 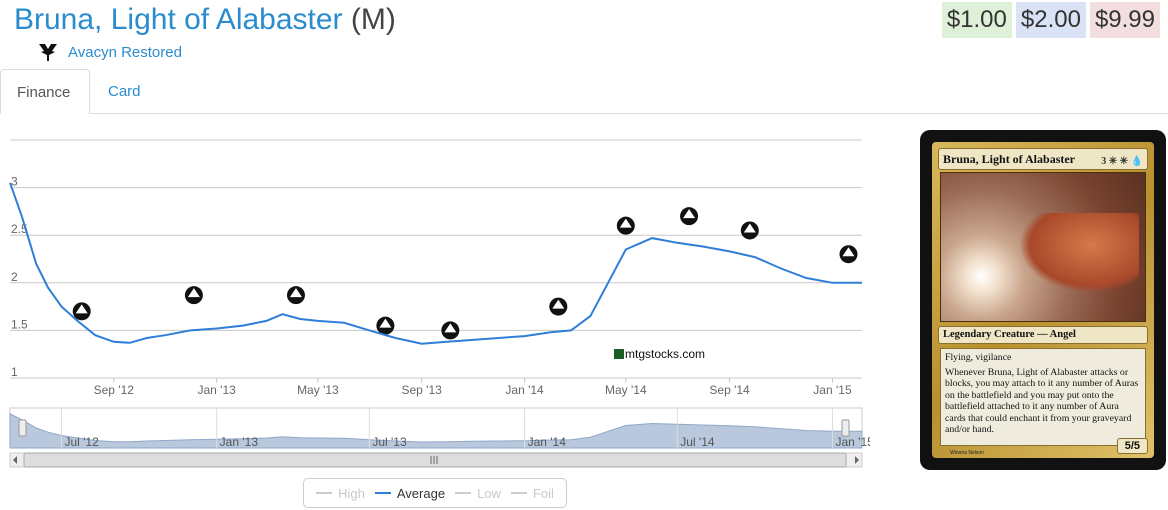 I want to click on angel-wing-art, so click(x=1079, y=253).